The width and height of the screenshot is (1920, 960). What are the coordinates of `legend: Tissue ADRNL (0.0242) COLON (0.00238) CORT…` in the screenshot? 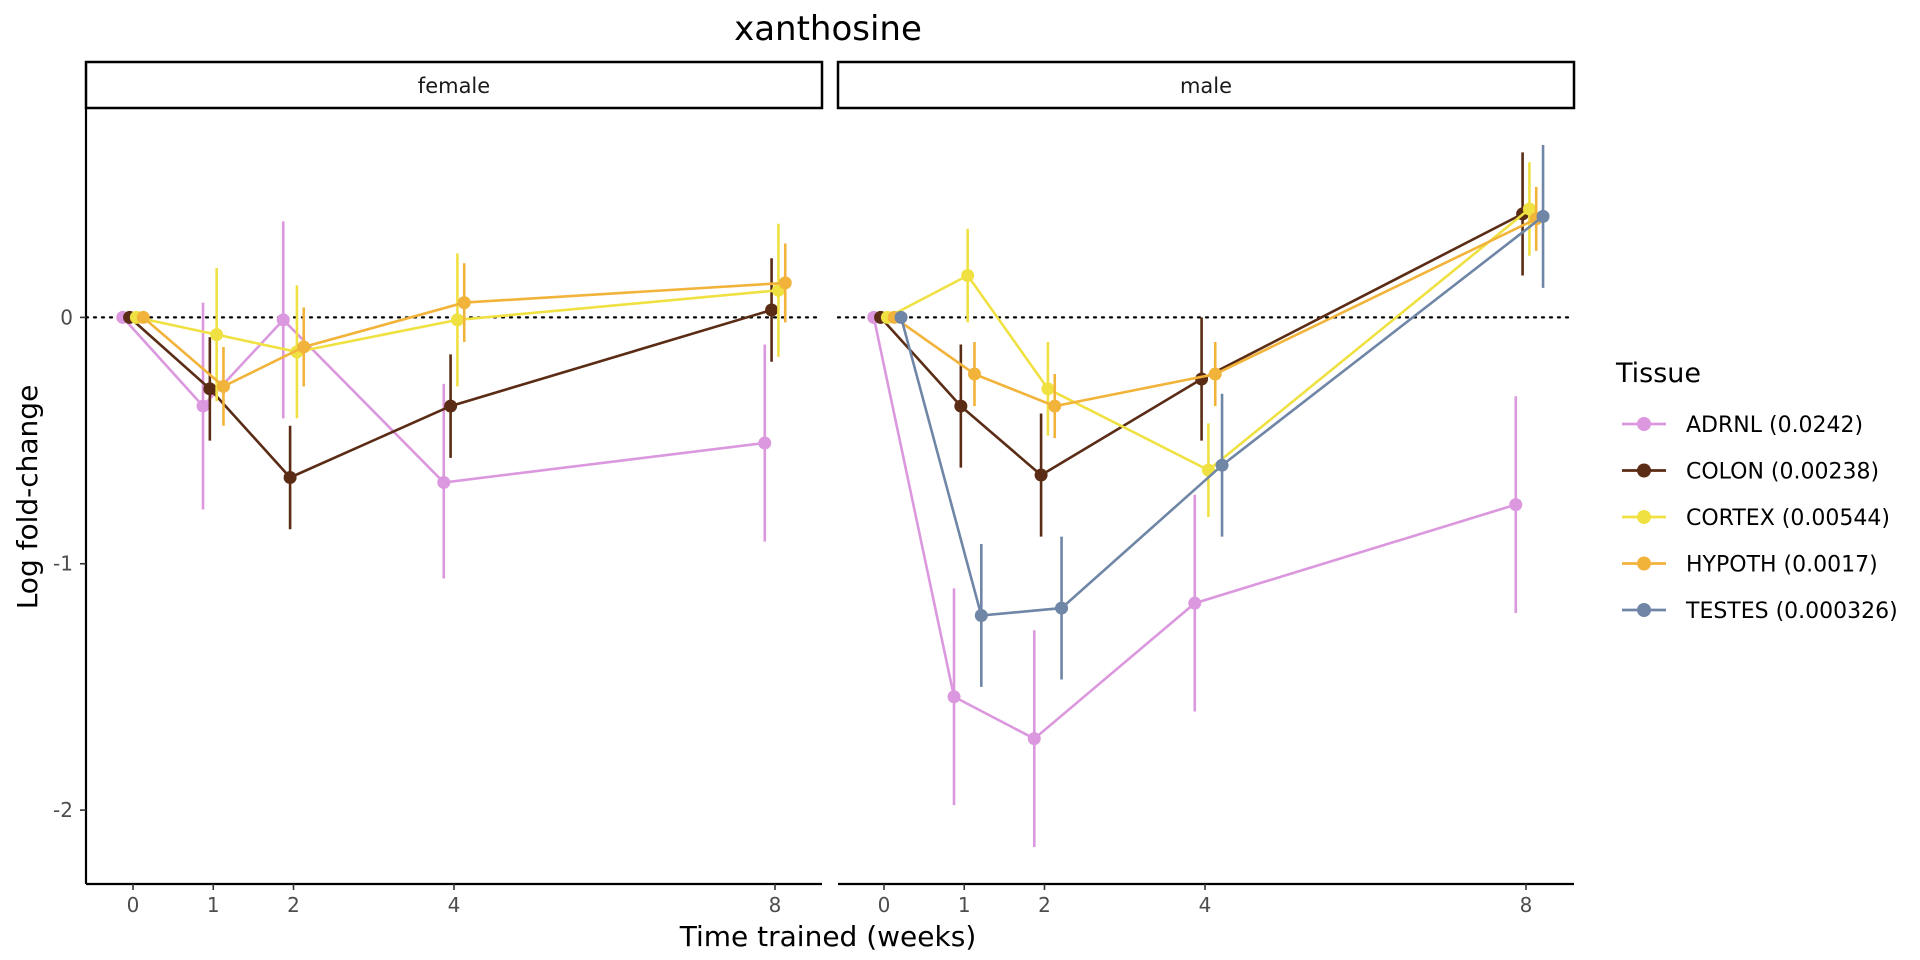 It's located at (1756, 491).